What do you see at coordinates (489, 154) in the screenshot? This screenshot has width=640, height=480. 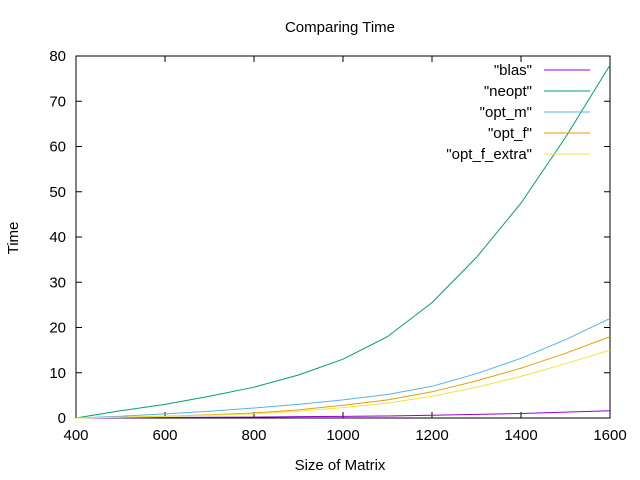 I see `legend-label: "opt_f_extra"` at bounding box center [489, 154].